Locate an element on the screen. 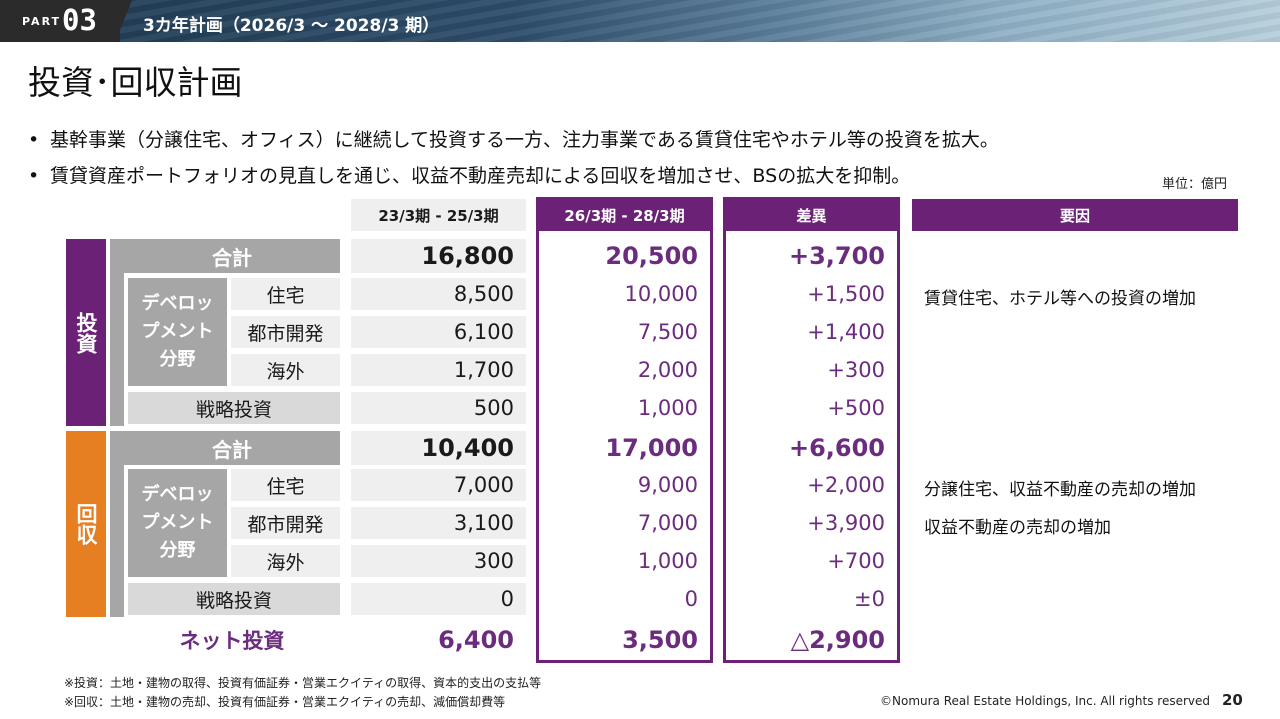 The width and height of the screenshot is (1280, 719). investment-row-diff: +1,500 is located at coordinates (846, 294).